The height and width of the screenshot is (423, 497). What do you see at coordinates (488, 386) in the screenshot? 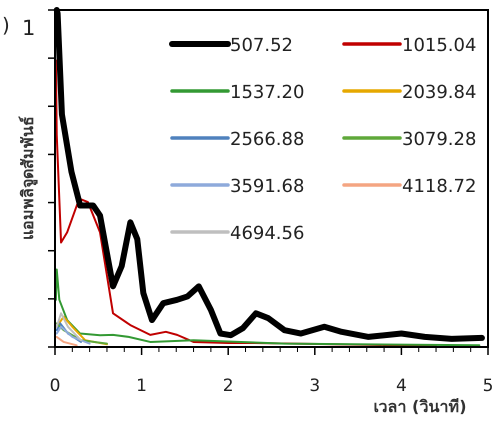
I see `x-tick-label: 5` at bounding box center [488, 386].